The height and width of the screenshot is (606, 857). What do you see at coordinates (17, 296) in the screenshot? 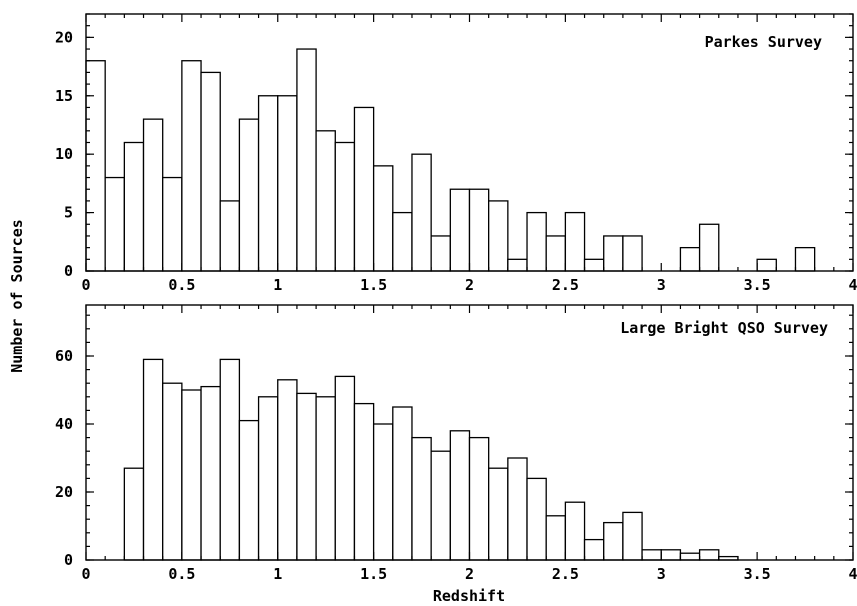
I see `y-axis-label: Number of Sources` at bounding box center [17, 296].